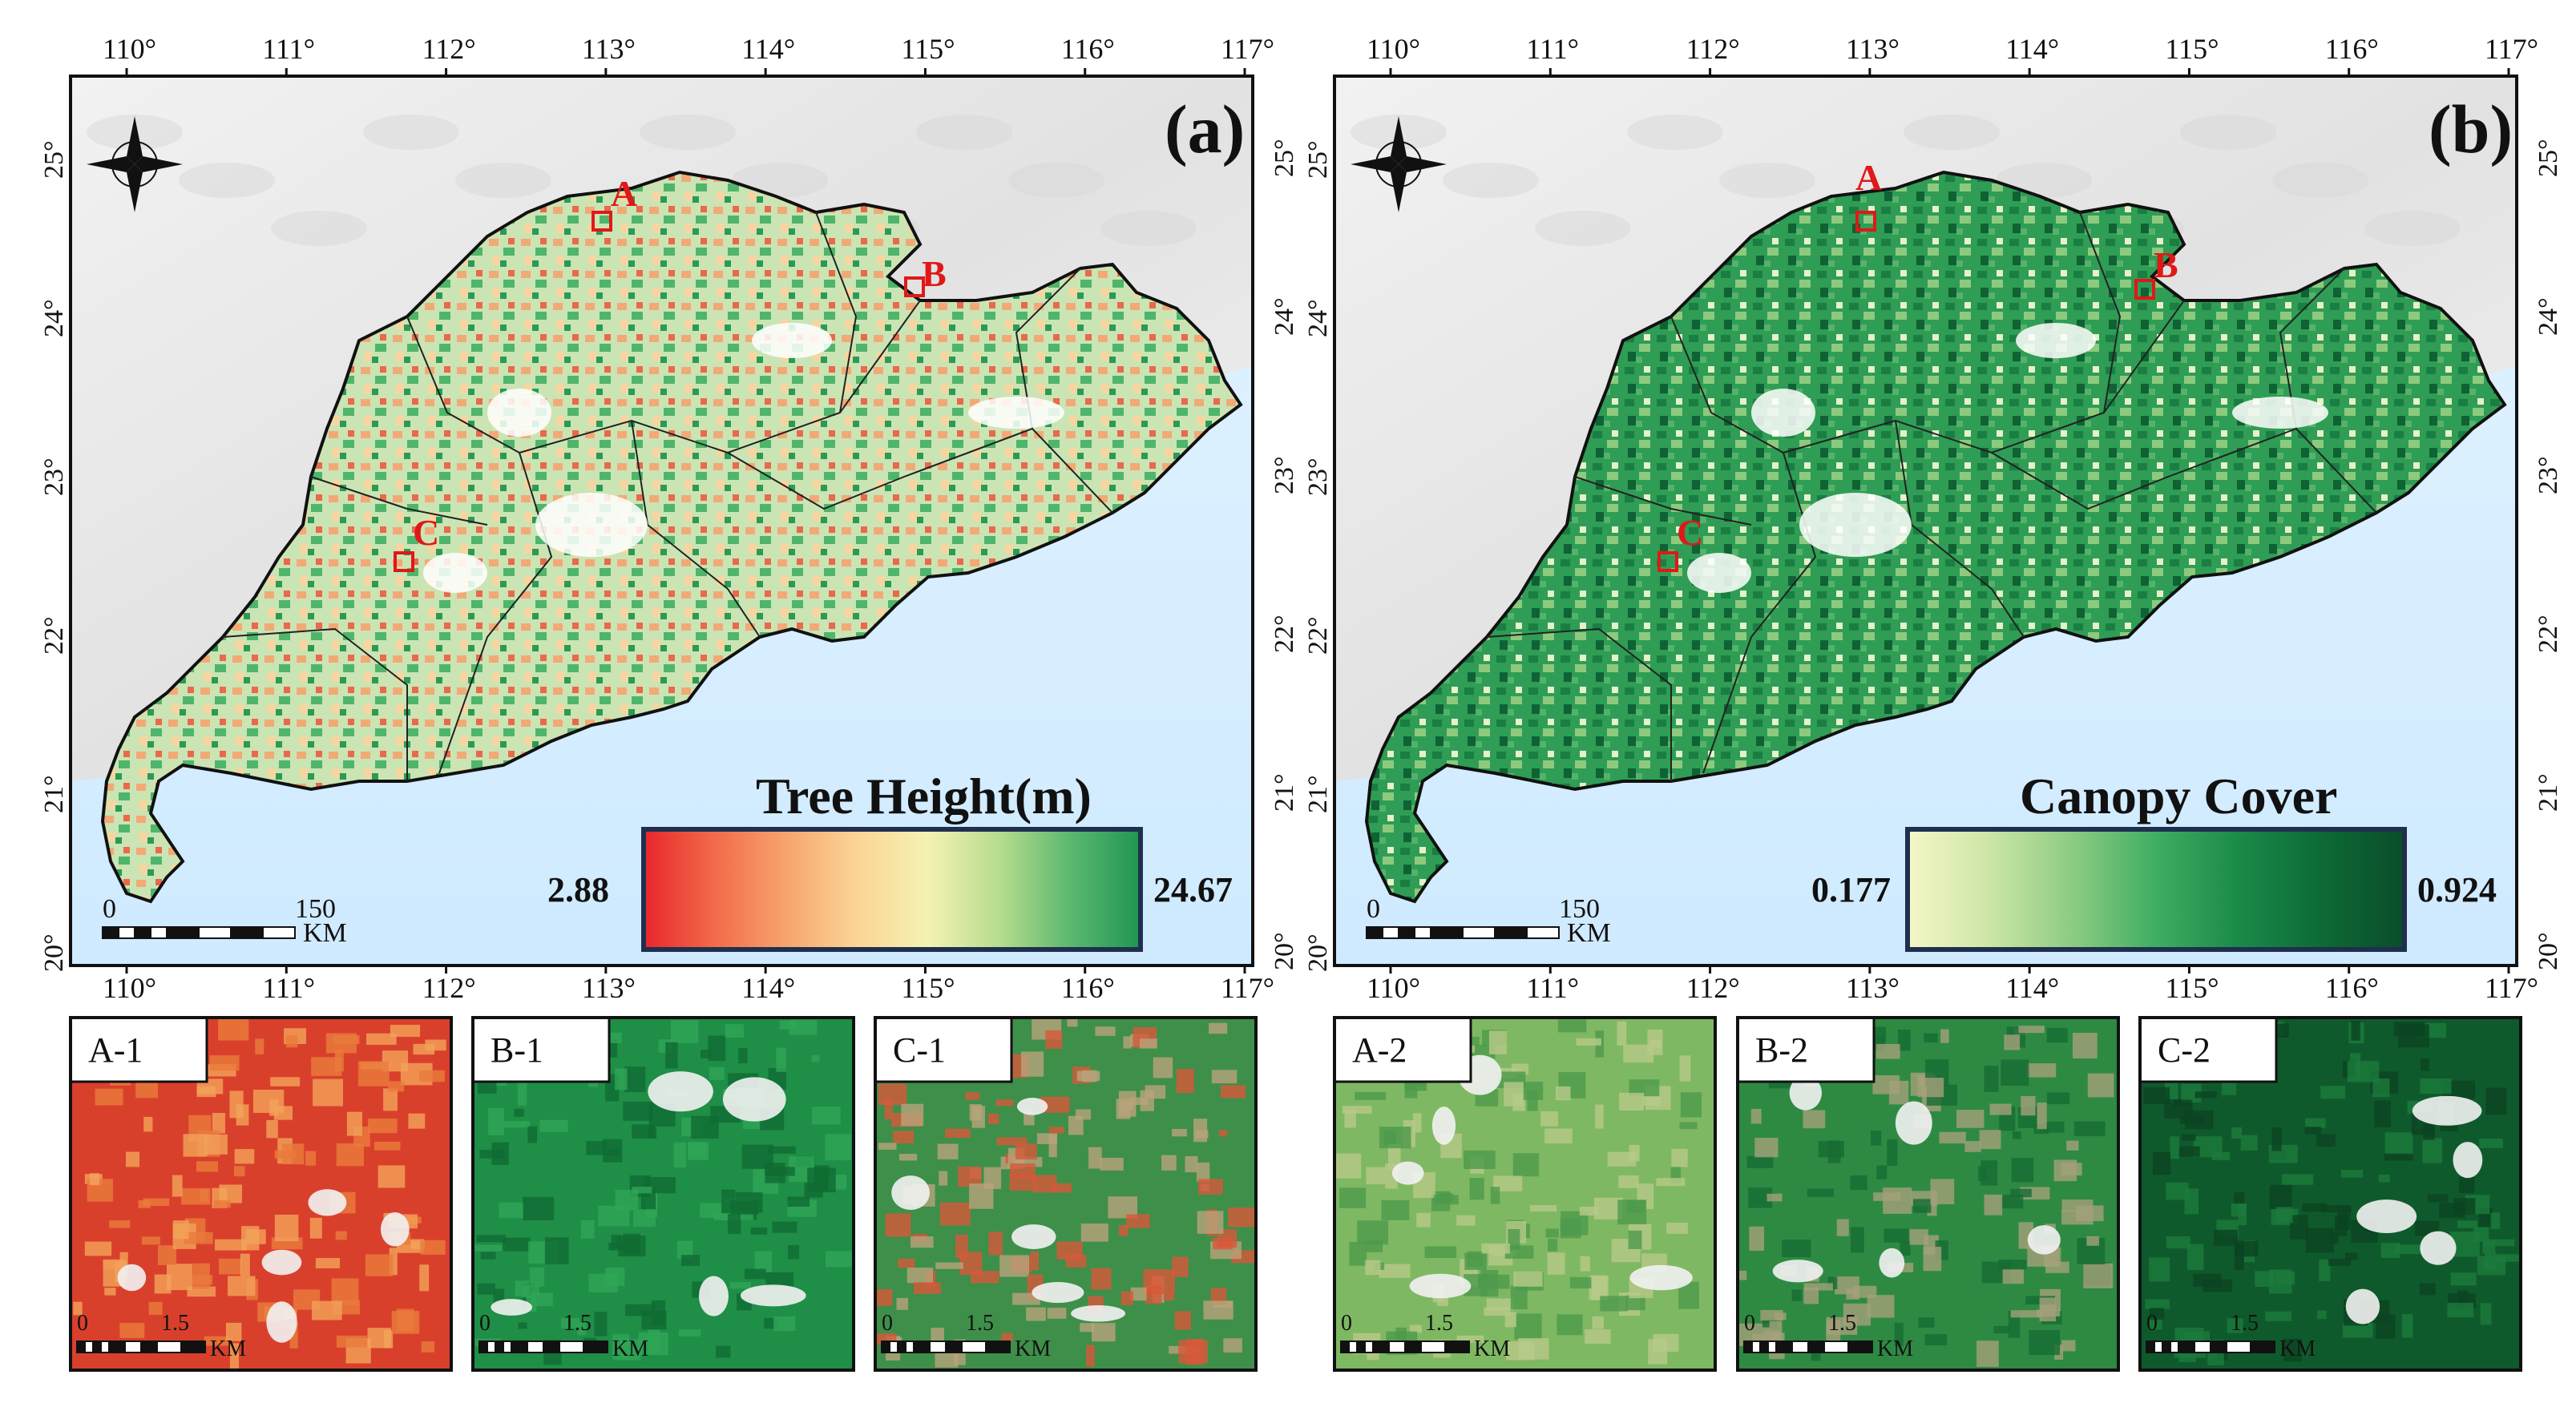  Describe the element at coordinates (2549, 792) in the screenshot. I see `lat-tick-right: 21°` at that location.